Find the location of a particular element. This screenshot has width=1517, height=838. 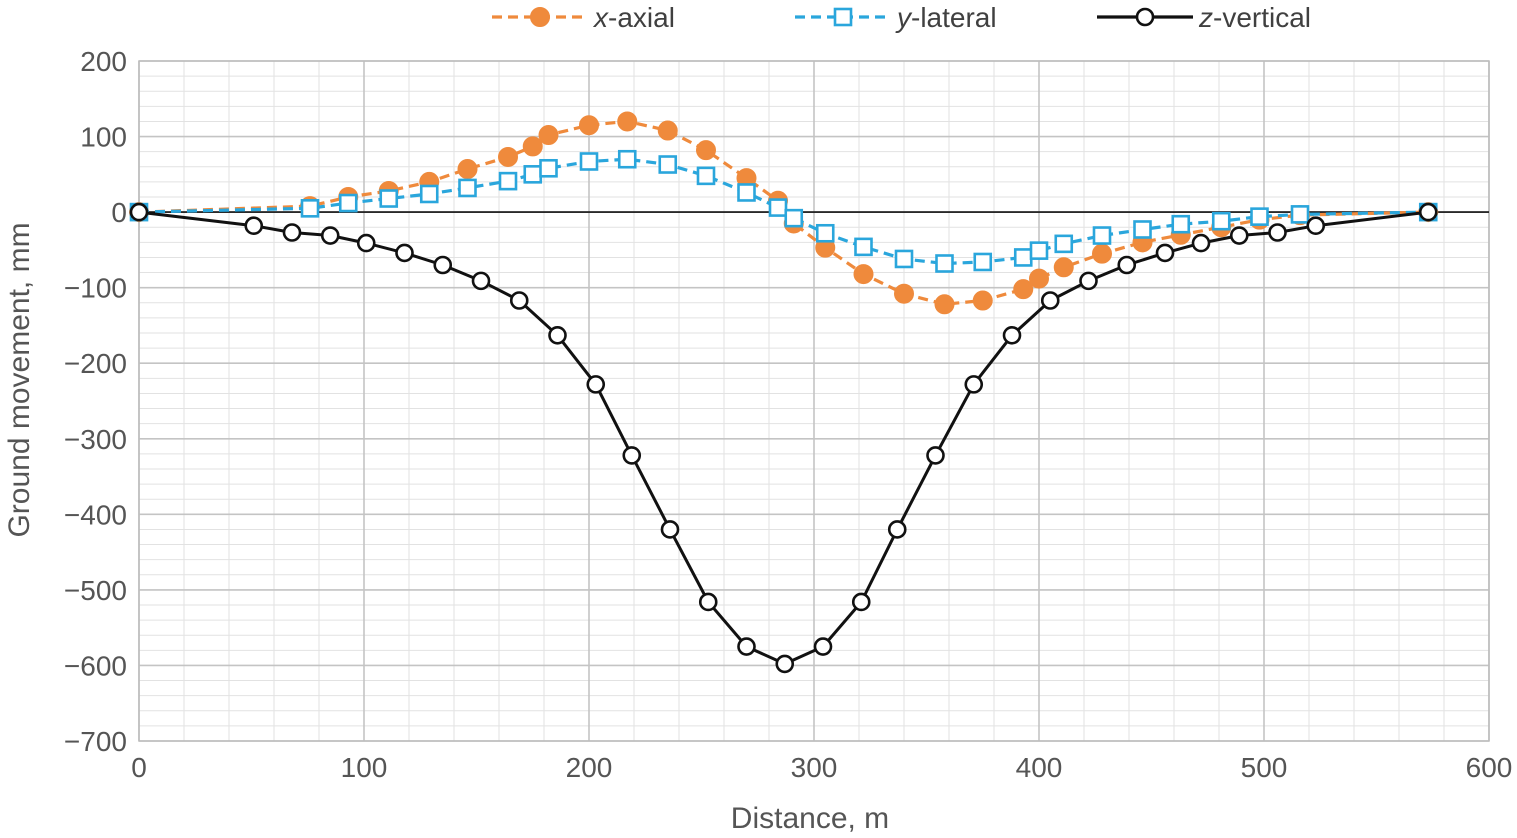

y-tick-label: −500 is located at coordinates (95, 590).